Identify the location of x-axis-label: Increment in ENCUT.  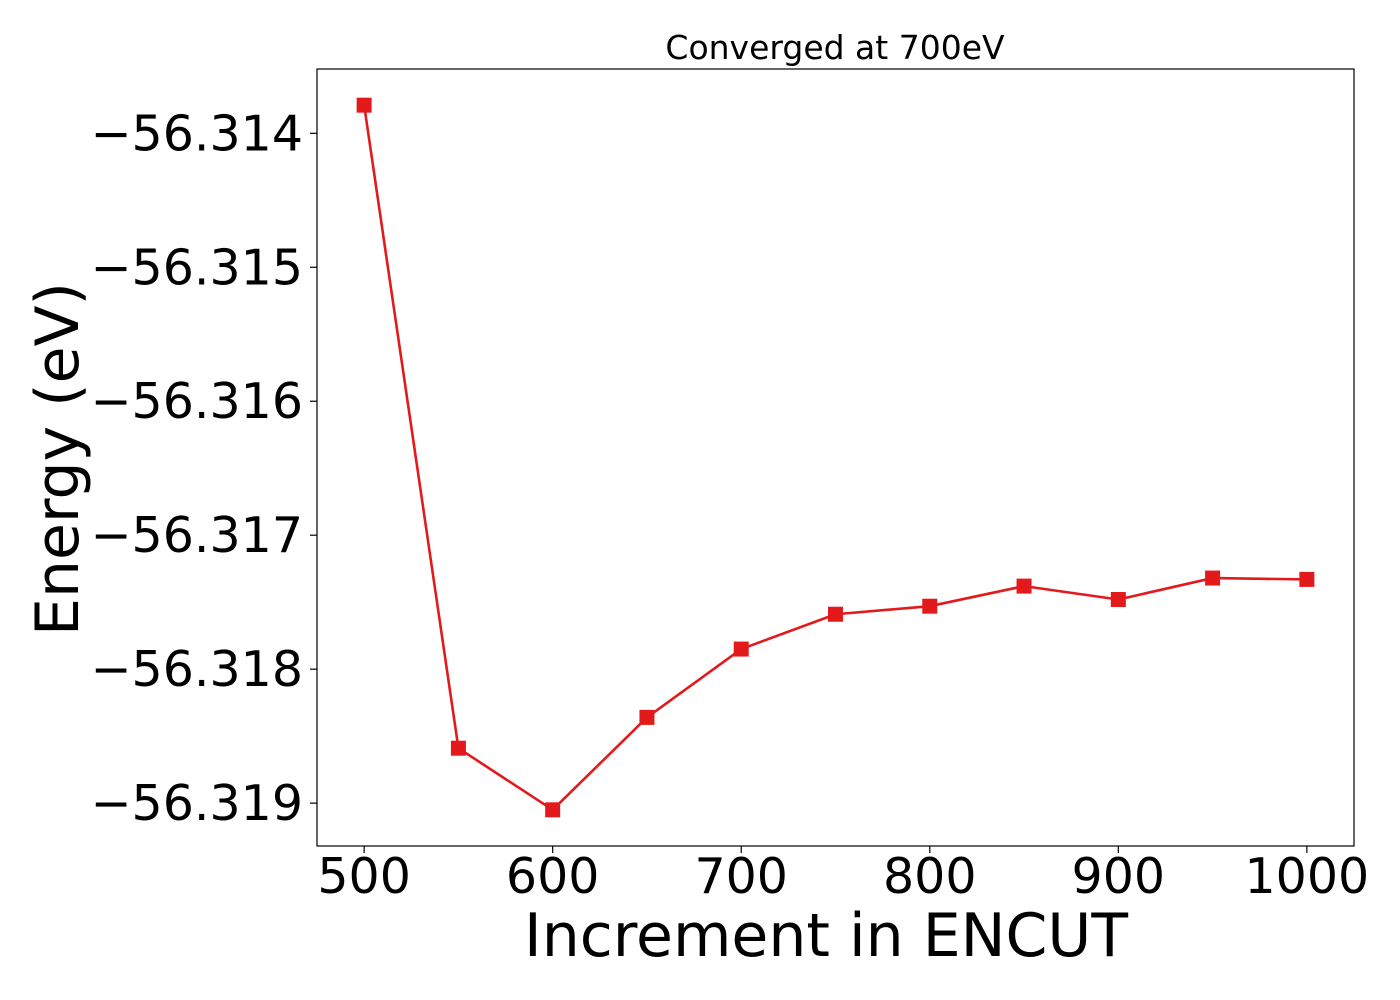
(826, 936).